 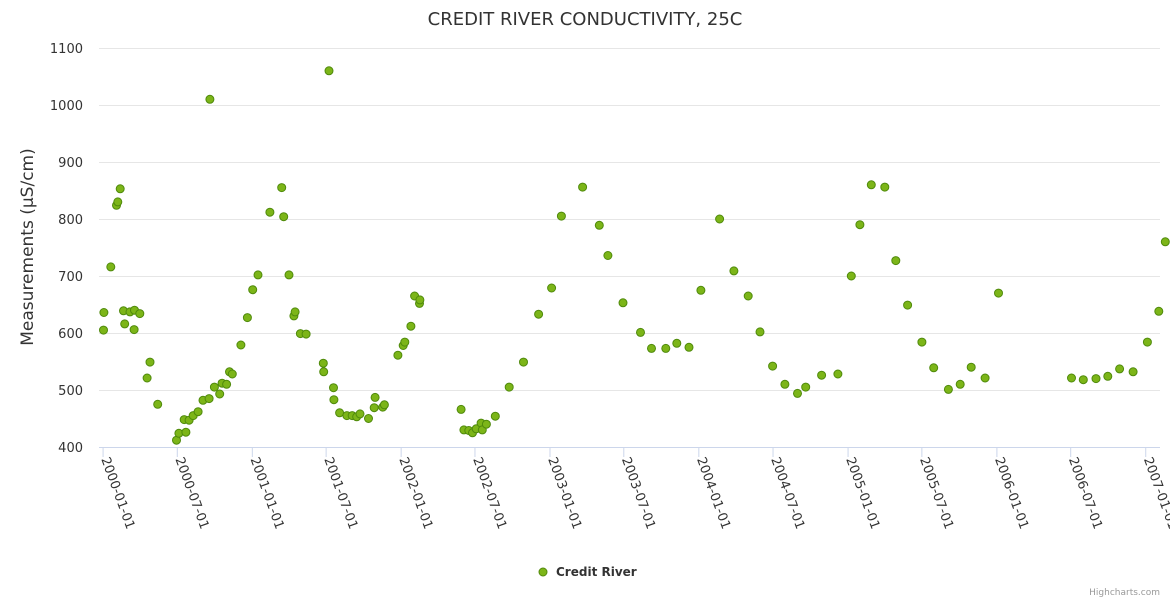 What do you see at coordinates (543, 572) in the screenshot?
I see `legend-marker-credit-river` at bounding box center [543, 572].